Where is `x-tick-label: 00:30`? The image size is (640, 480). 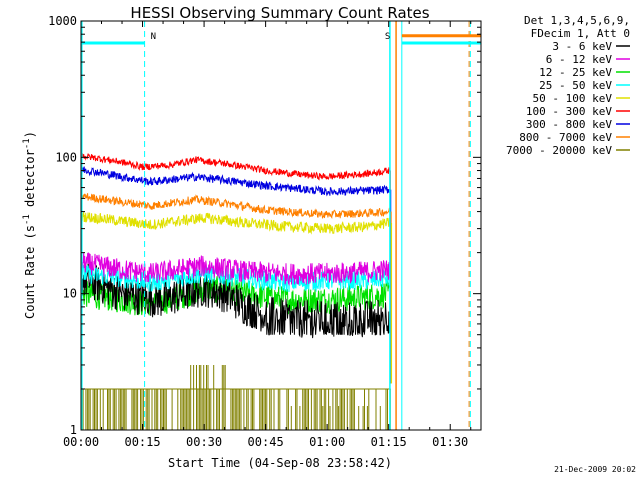
x-tick-label: 00:30 is located at coordinates (204, 442).